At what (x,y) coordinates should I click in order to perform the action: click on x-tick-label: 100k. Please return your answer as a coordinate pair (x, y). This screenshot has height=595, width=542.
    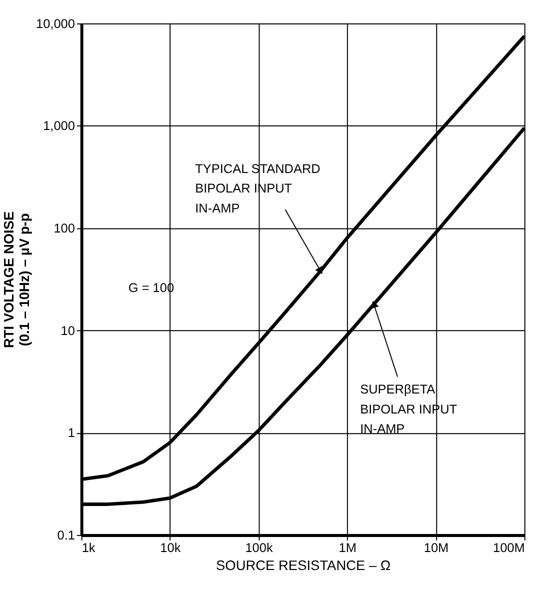
    Looking at the image, I should click on (259, 548).